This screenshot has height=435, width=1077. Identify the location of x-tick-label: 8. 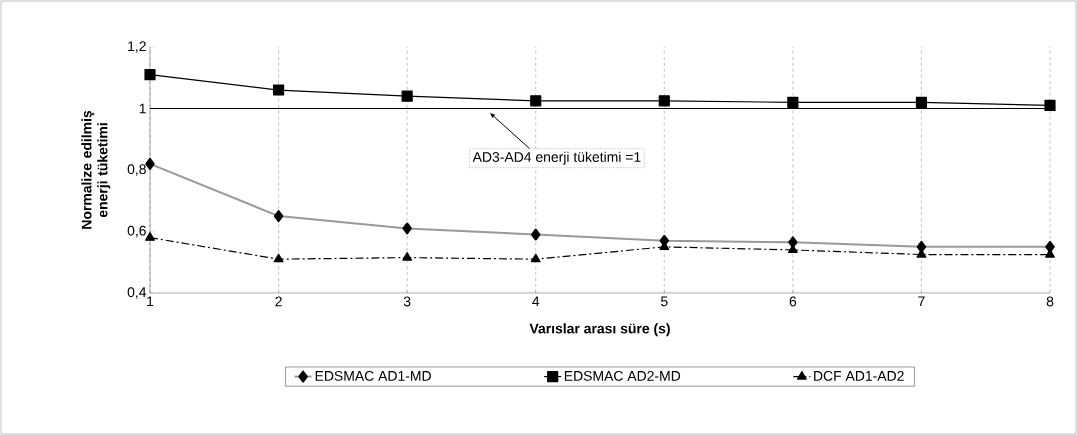
(1050, 301).